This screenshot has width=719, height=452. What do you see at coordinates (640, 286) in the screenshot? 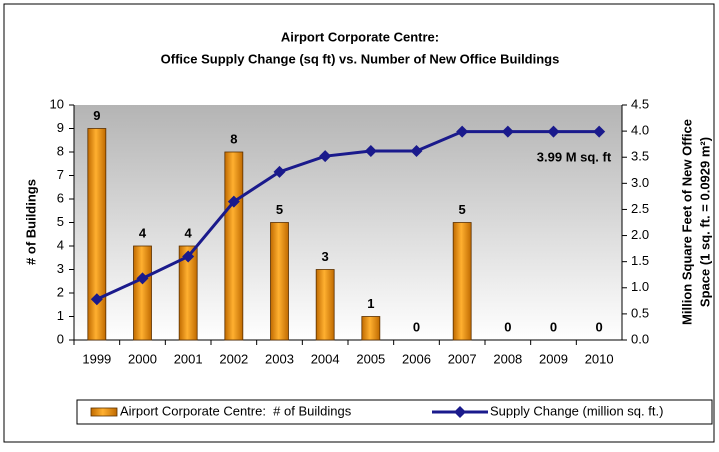
I see `y2-tick-label: 1.0` at bounding box center [640, 286].